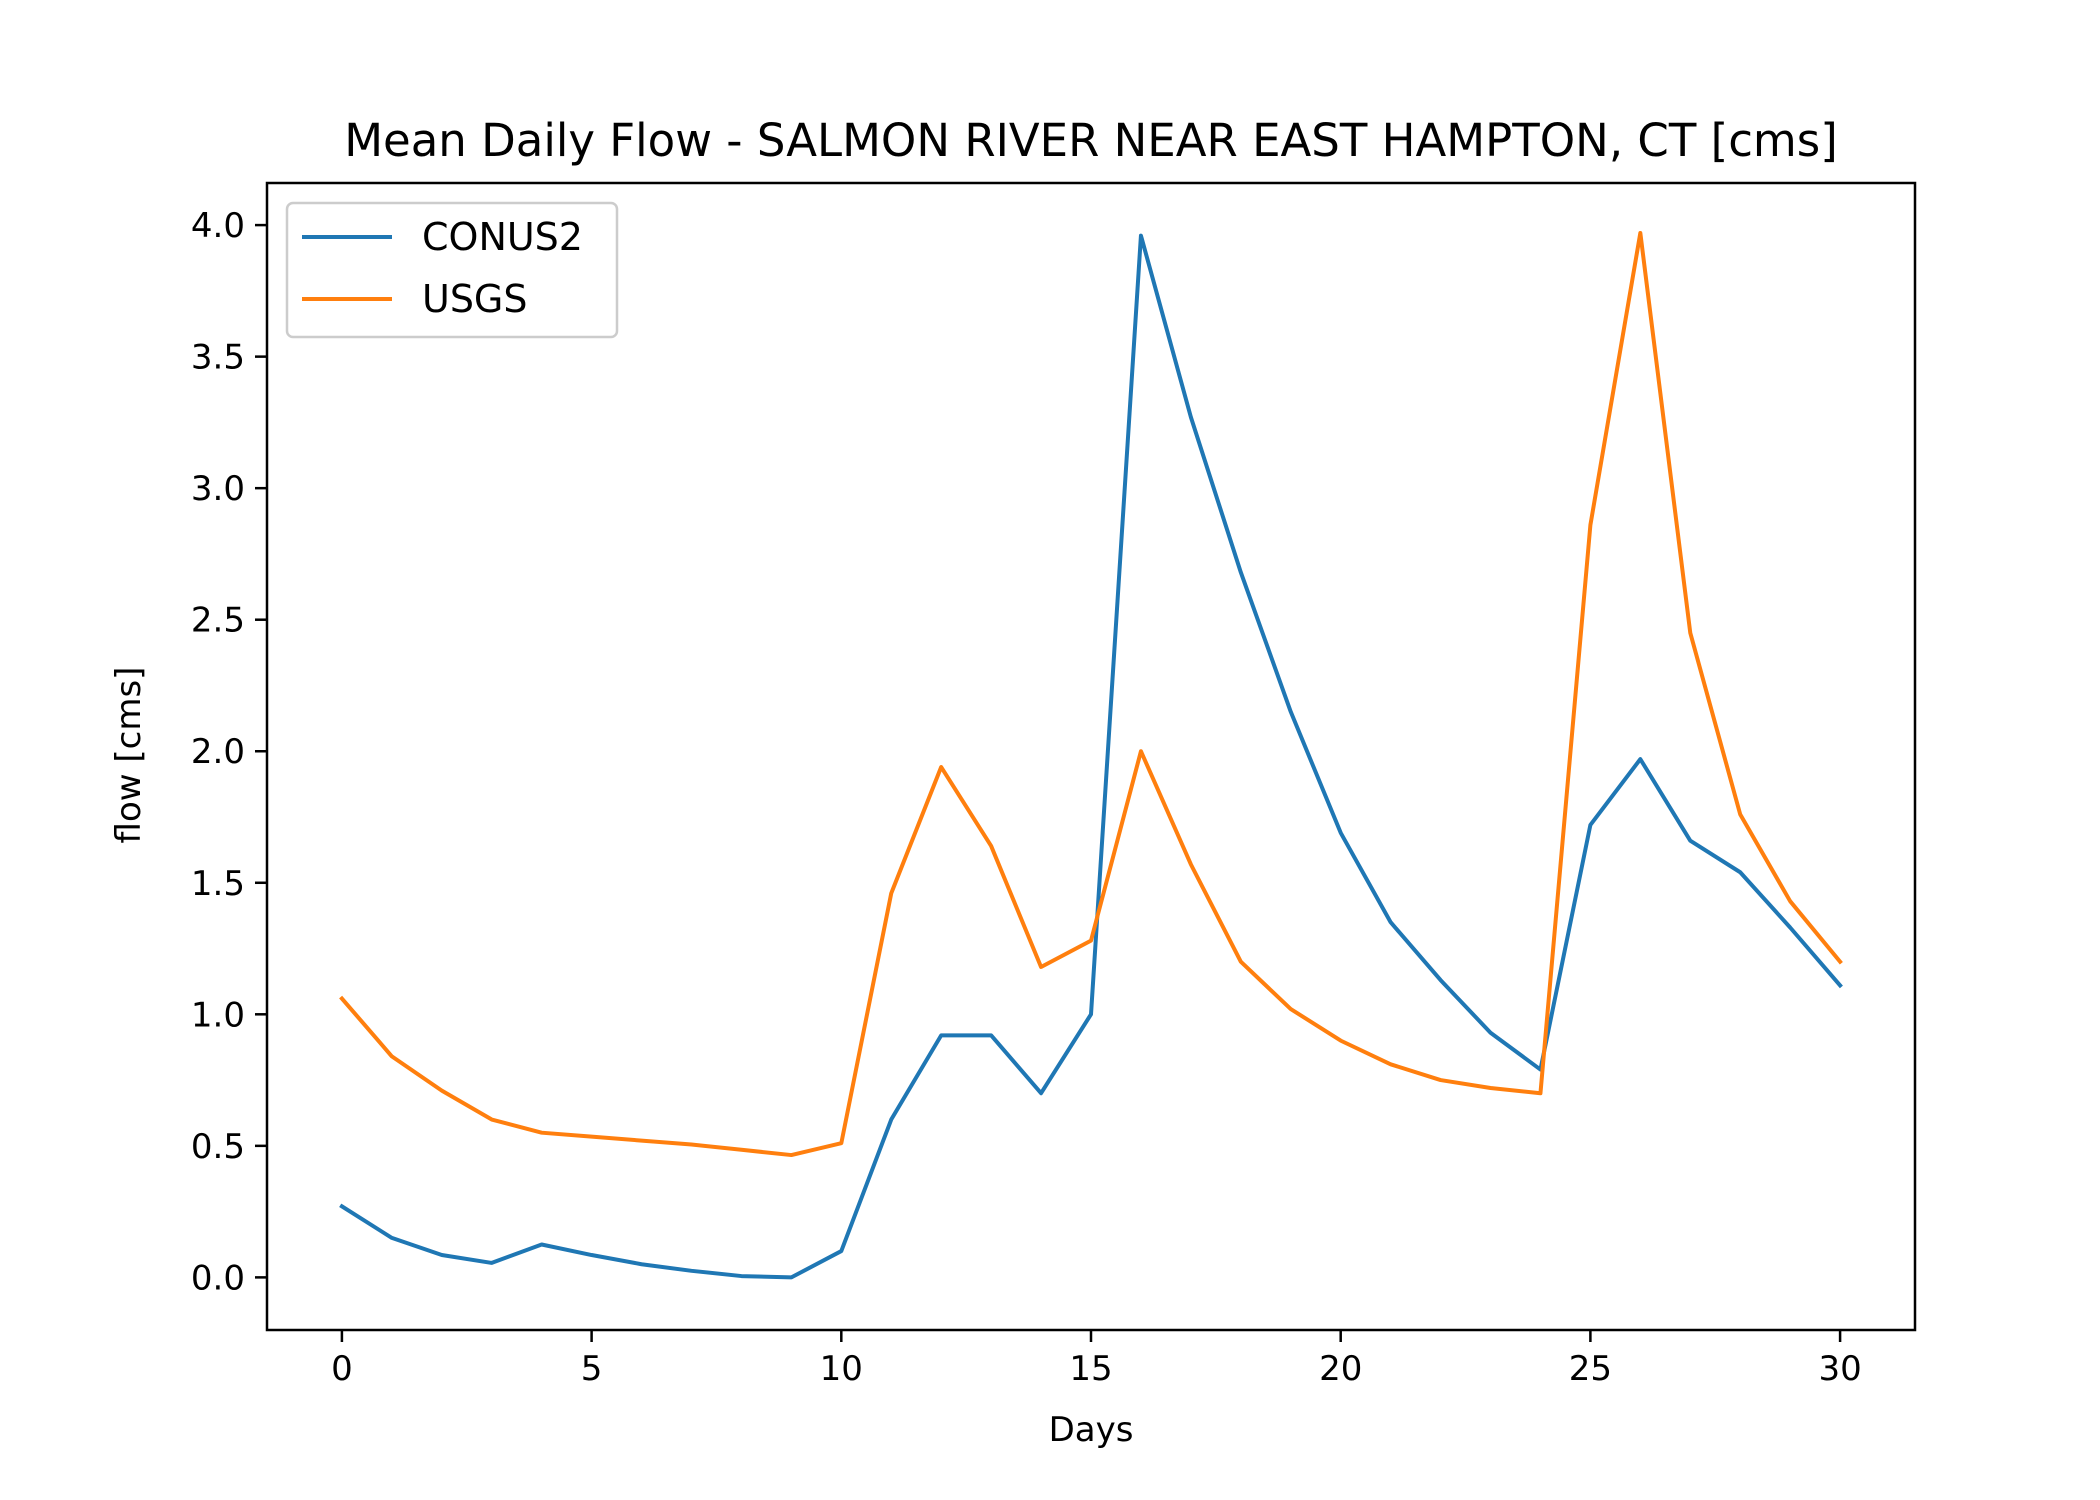  What do you see at coordinates (218, 1147) in the screenshot?
I see `y-tick-label: 0.5` at bounding box center [218, 1147].